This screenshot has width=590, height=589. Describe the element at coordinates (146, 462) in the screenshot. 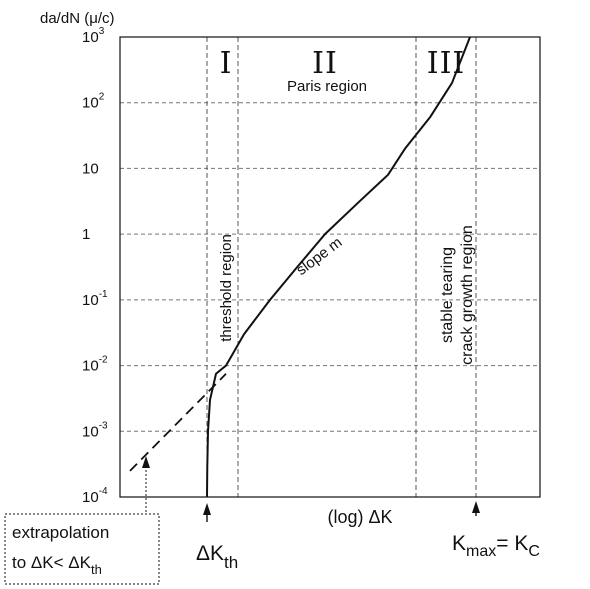

I see `extrapolation-arrow-head` at that location.